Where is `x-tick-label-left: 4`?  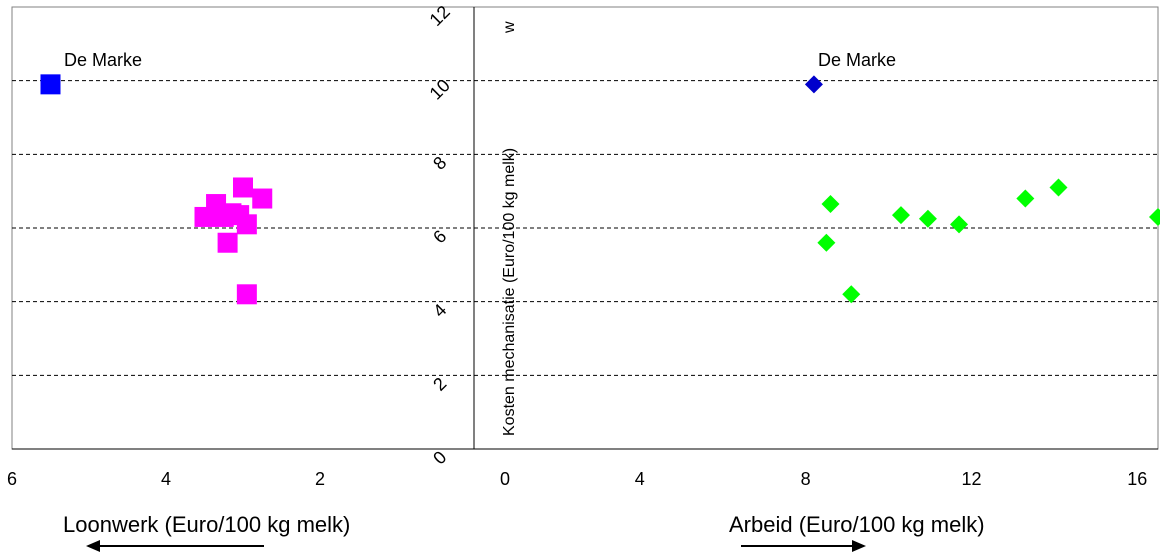 x-tick-label-left: 4 is located at coordinates (166, 479).